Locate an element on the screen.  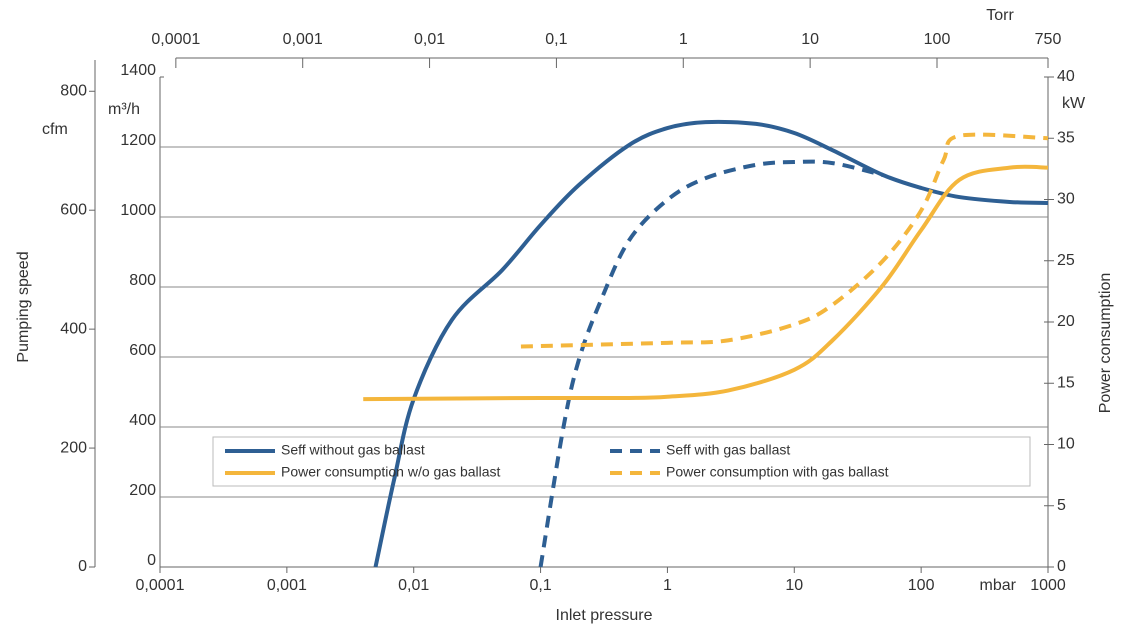
y-tick-label: 800 is located at coordinates (142, 280).